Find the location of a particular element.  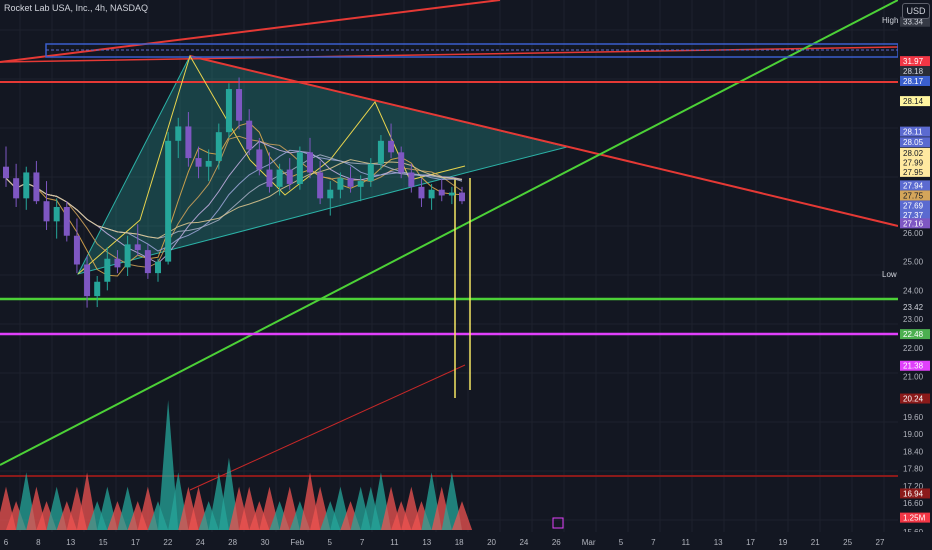

trendline-red-upper is located at coordinates (250, 31).